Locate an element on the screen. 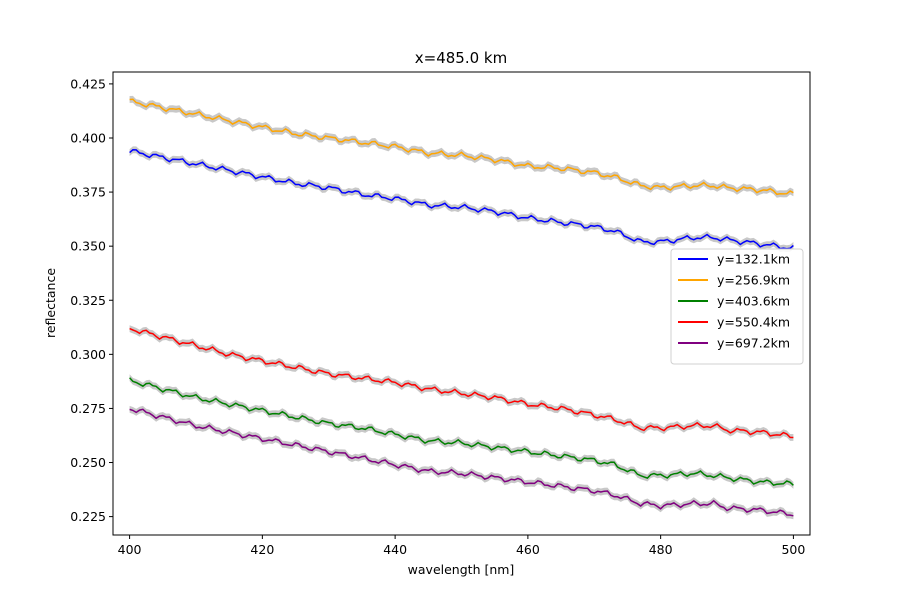 The width and height of the screenshot is (900, 600). x-axis: 400 420 440 460 480 500 is located at coordinates (461, 546).